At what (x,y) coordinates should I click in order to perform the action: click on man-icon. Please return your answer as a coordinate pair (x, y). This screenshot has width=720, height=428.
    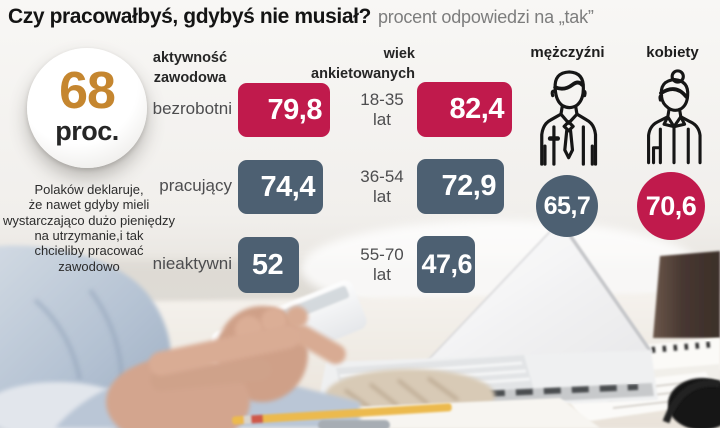
    Looking at the image, I should click on (569, 118).